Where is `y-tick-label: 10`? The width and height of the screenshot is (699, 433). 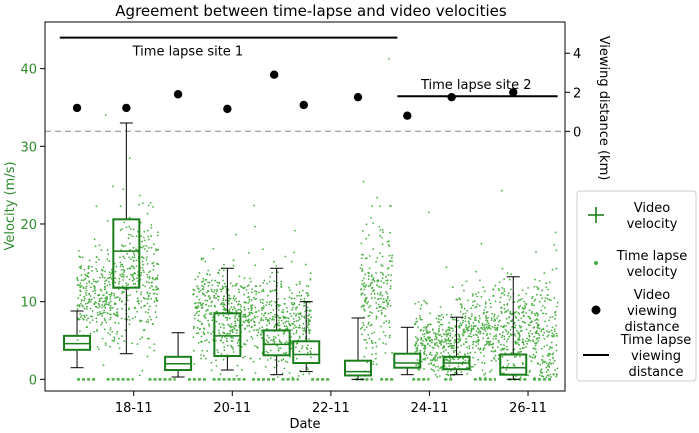 y-tick-label: 10 is located at coordinates (28, 303).